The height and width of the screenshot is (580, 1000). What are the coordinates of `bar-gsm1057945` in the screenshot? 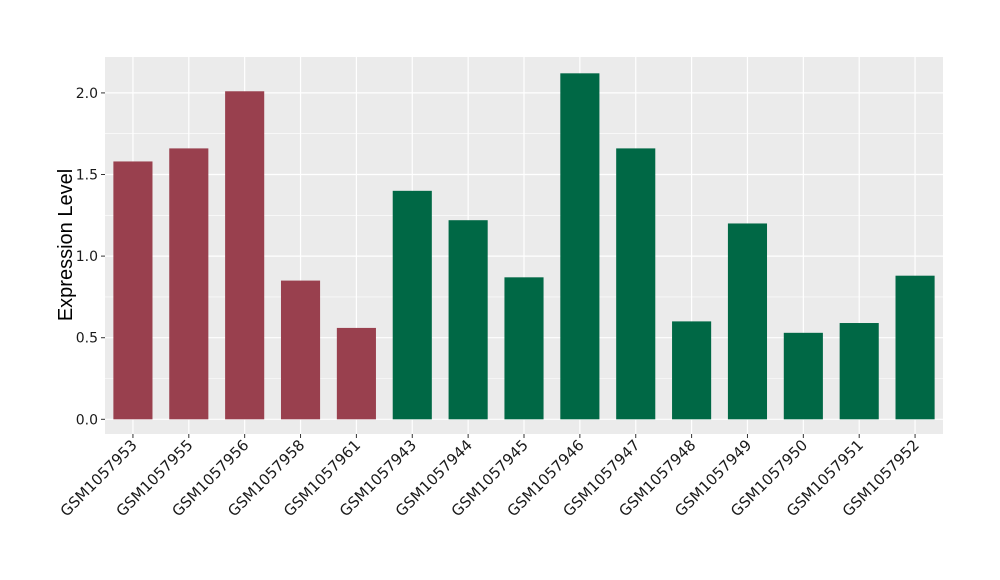 It's located at (524, 348).